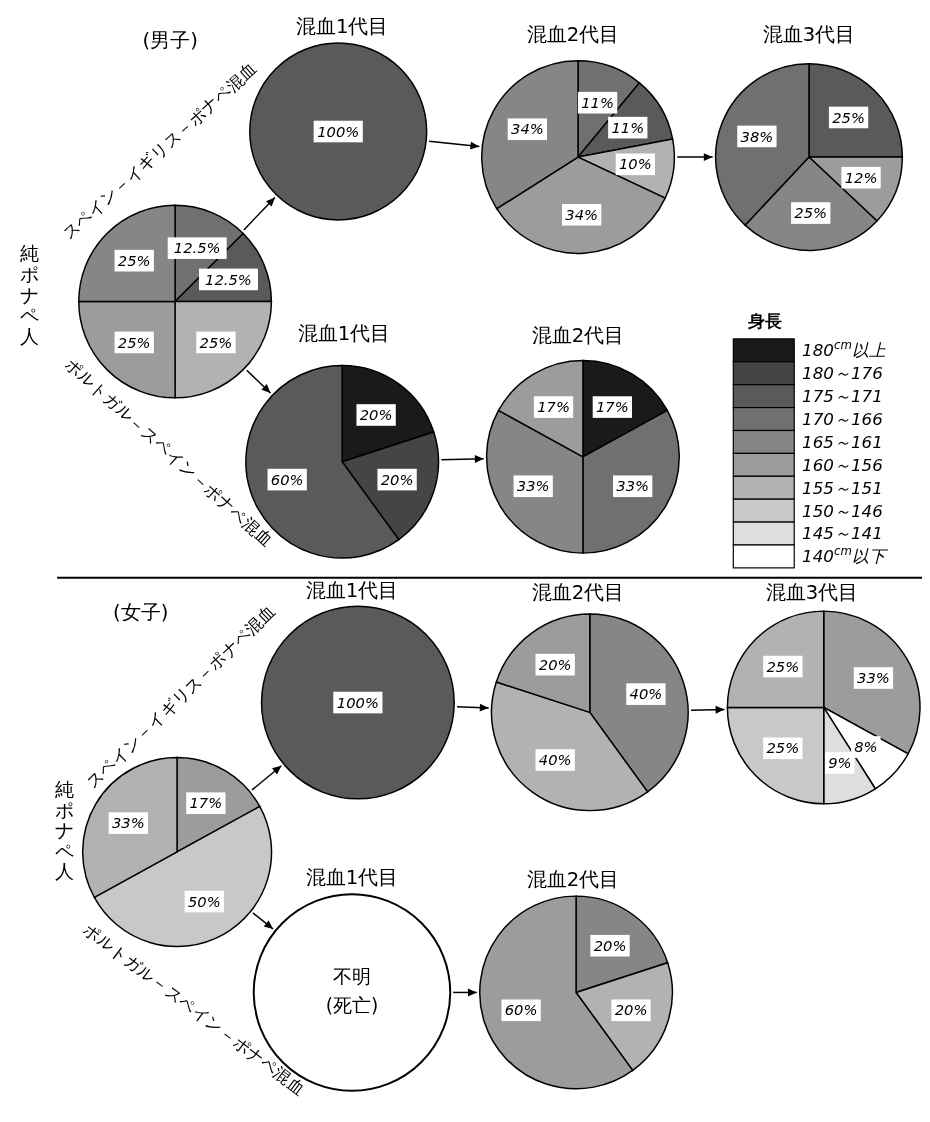 The width and height of the screenshot is (930, 1122). I want to click on text: 混血1代目, so click(352, 878).